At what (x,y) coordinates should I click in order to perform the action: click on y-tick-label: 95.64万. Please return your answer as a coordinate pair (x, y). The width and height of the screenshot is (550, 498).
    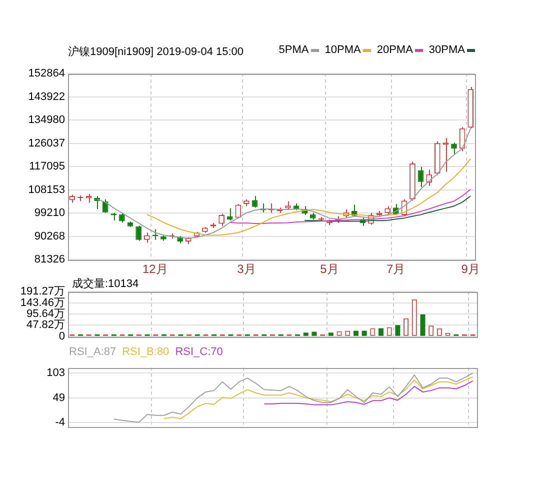
    Looking at the image, I should click on (45, 314).